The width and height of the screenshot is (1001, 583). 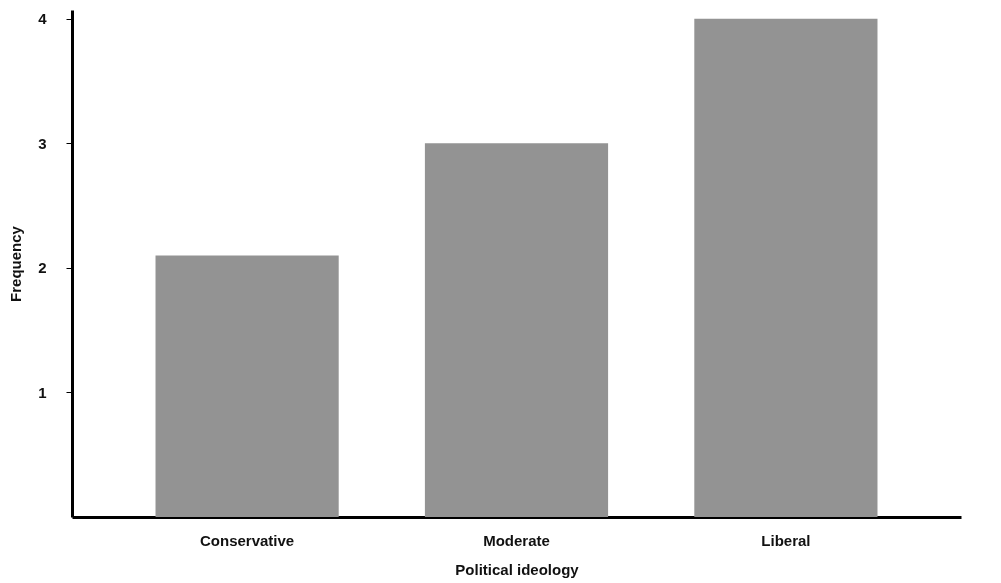 What do you see at coordinates (517, 569) in the screenshot?
I see `x-axis-title: Political ideology` at bounding box center [517, 569].